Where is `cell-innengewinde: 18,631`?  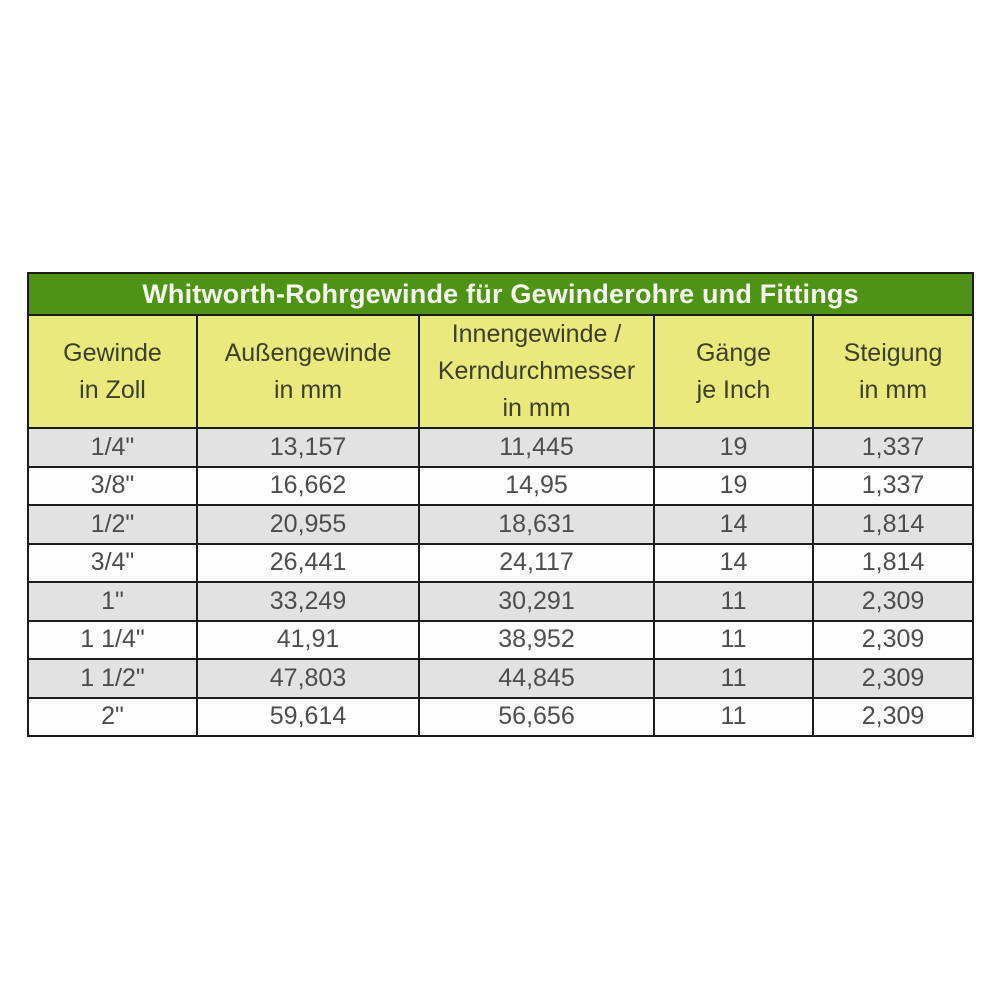
cell-innengewinde: 18,631 is located at coordinates (536, 524).